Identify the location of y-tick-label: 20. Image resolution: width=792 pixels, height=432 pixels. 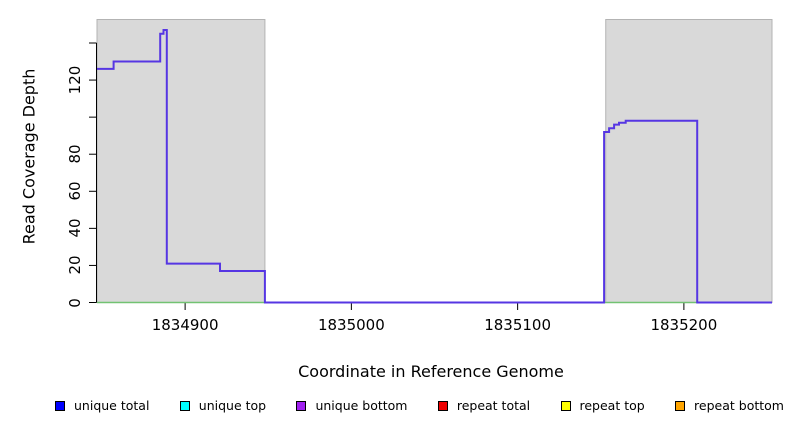
(75, 265).